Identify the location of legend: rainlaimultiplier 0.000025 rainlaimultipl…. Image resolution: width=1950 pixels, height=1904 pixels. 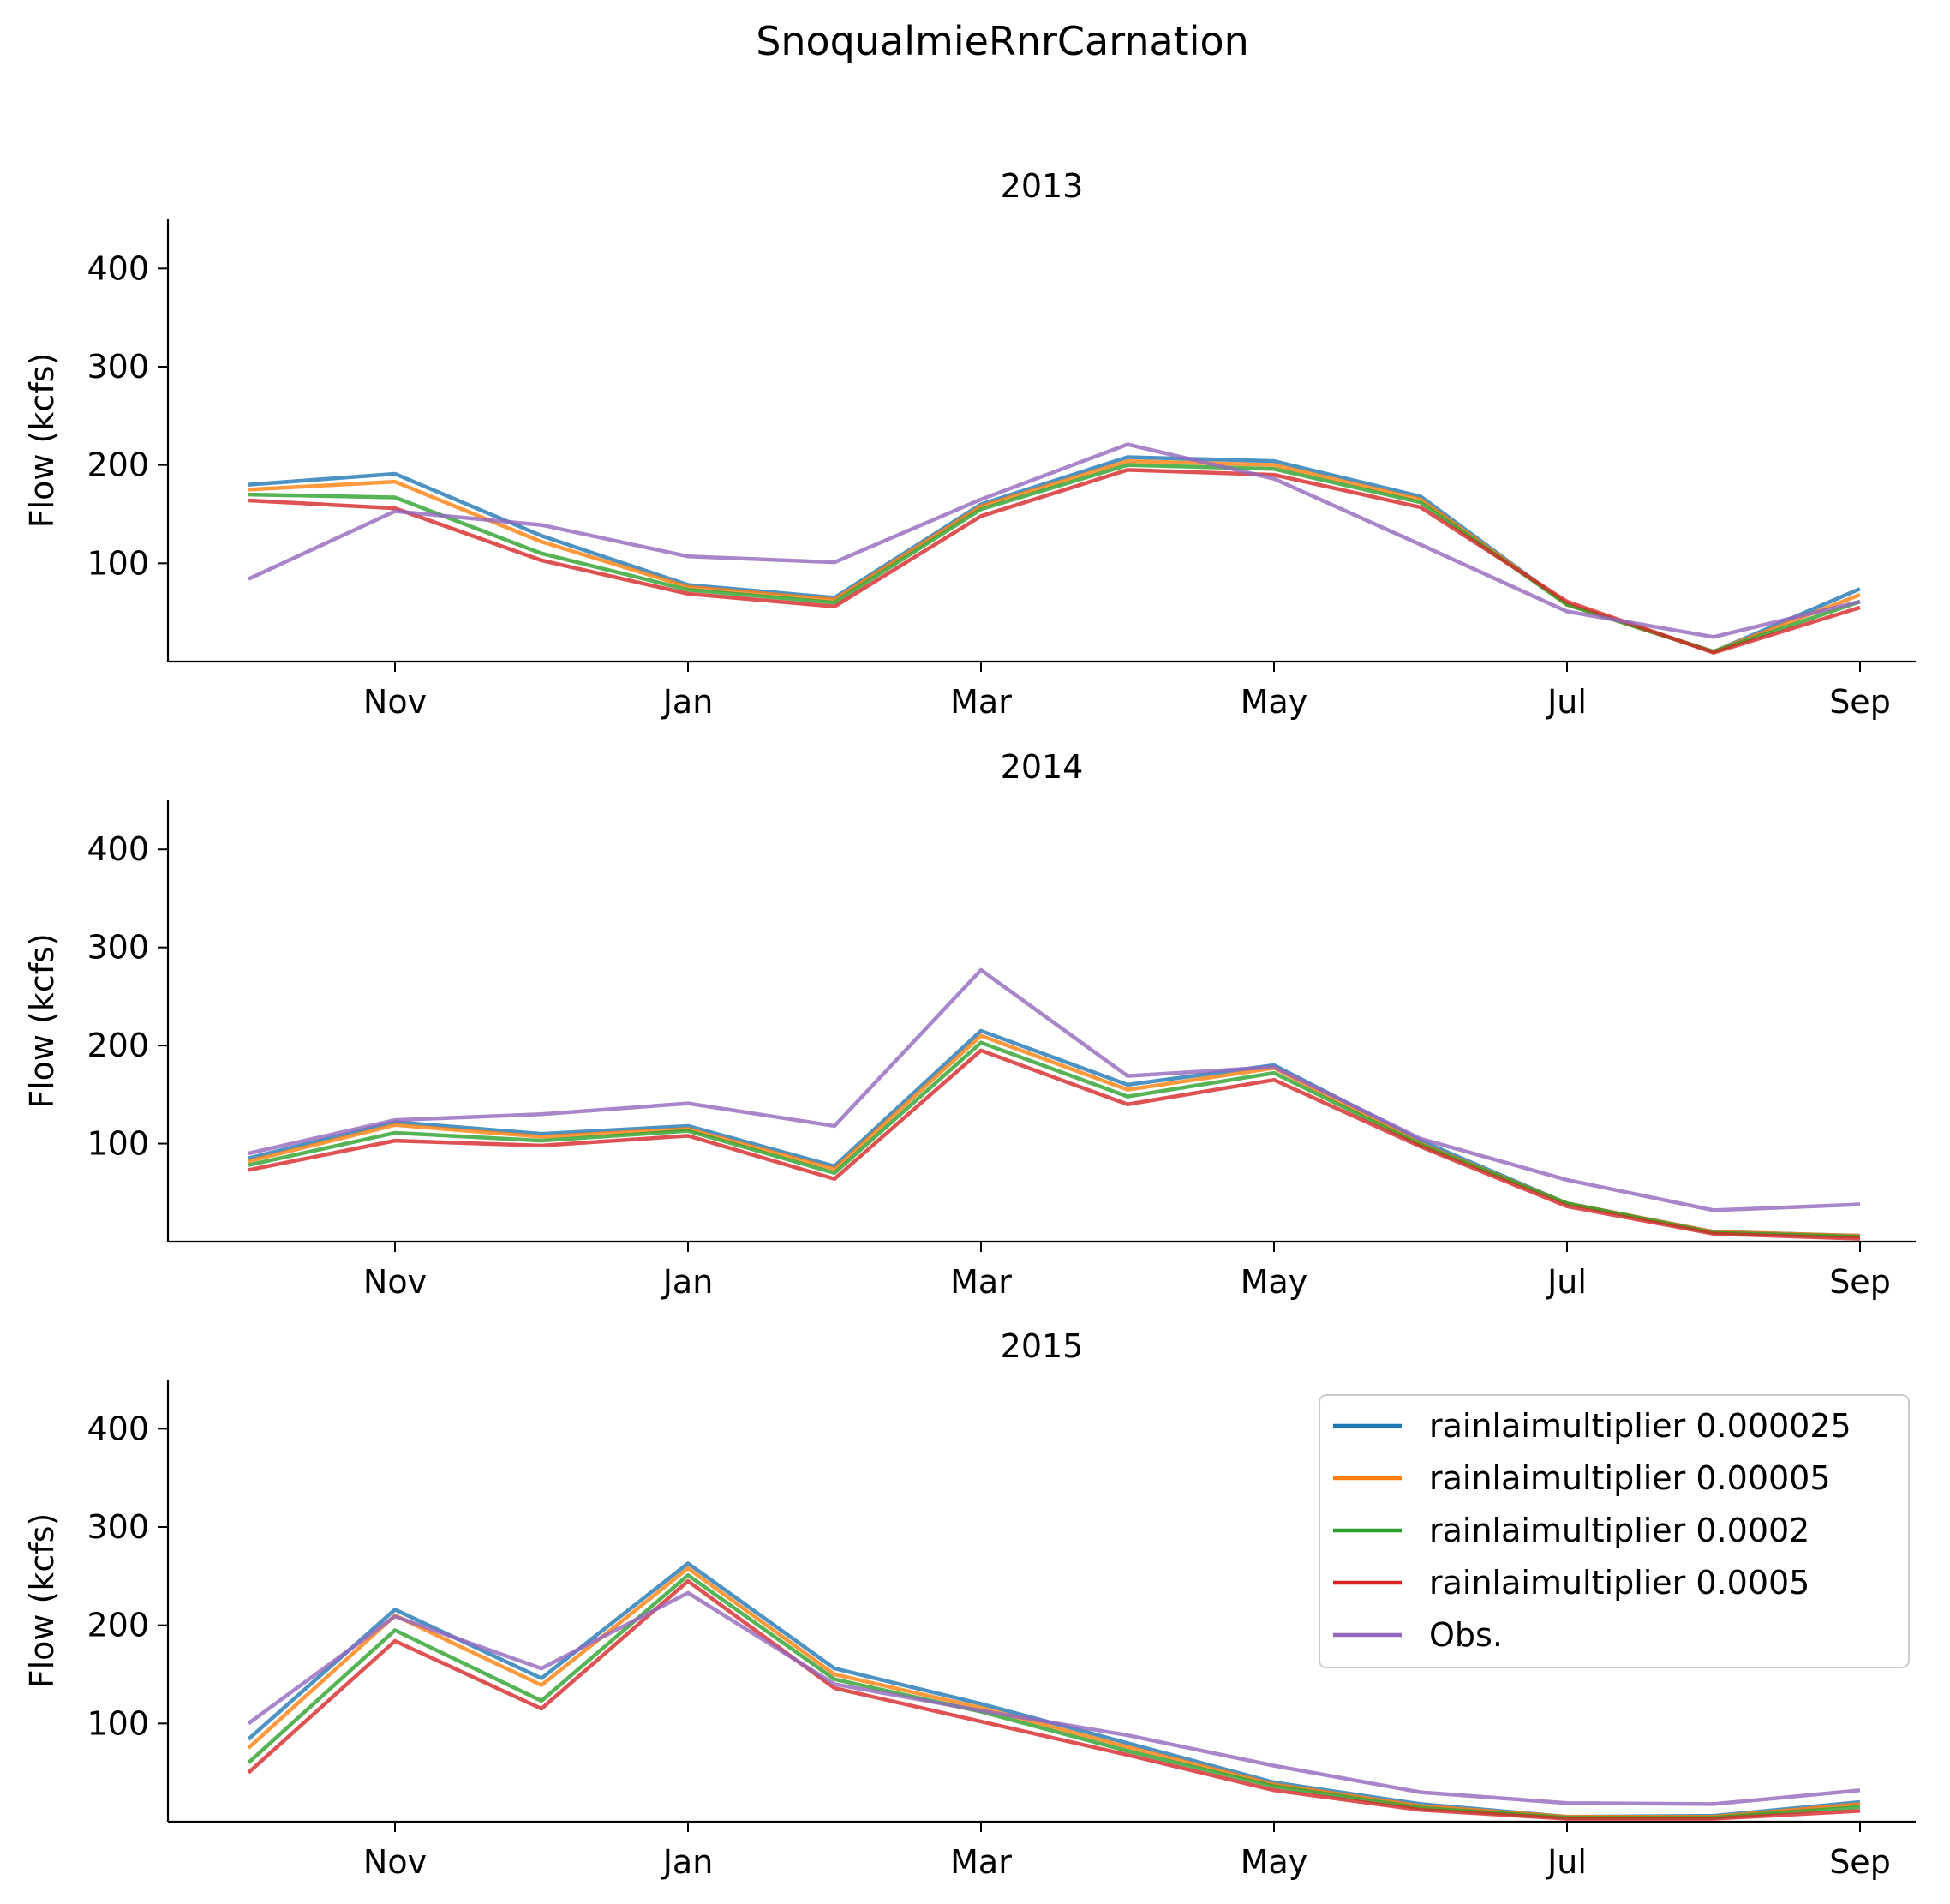
(1614, 1531).